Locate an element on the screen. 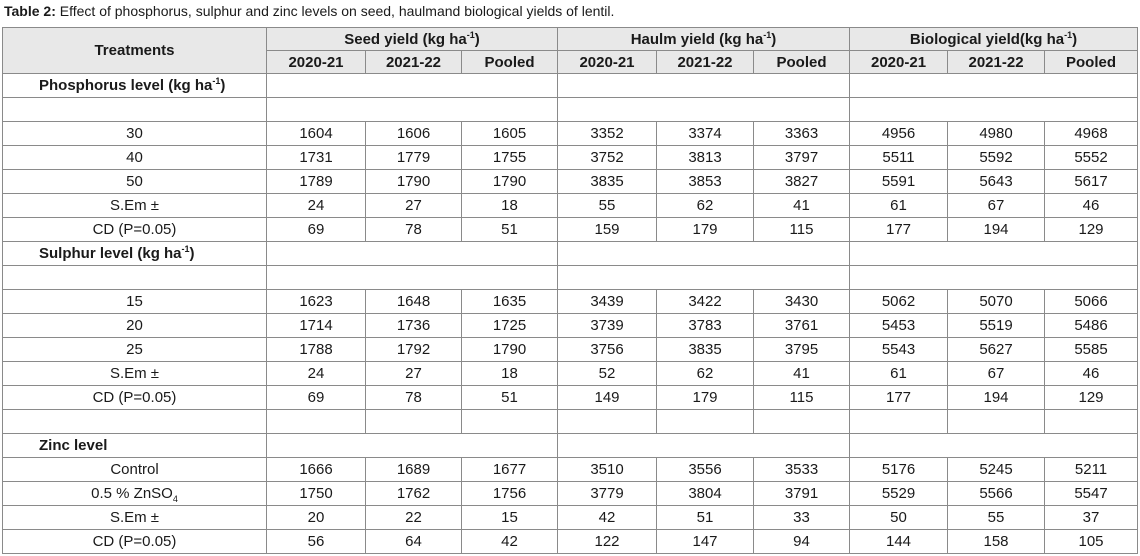 The image size is (1140, 556). value-cell: 3510 is located at coordinates (607, 469).